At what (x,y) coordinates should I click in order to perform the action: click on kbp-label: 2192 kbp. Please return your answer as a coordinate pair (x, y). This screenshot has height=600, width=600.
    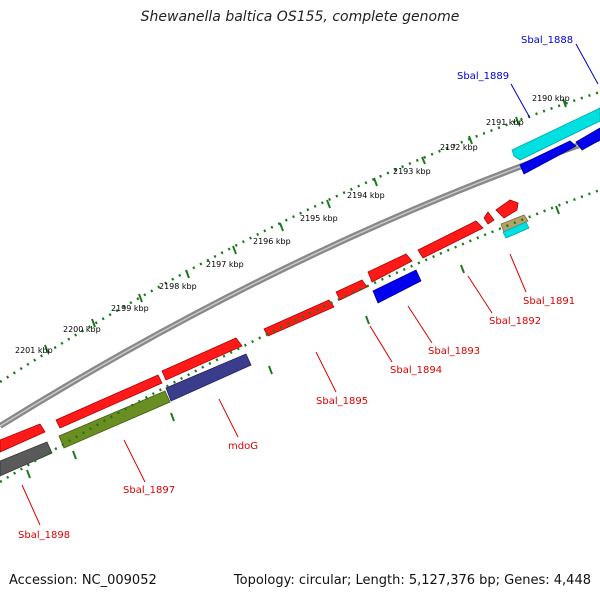
    Looking at the image, I should click on (459, 147).